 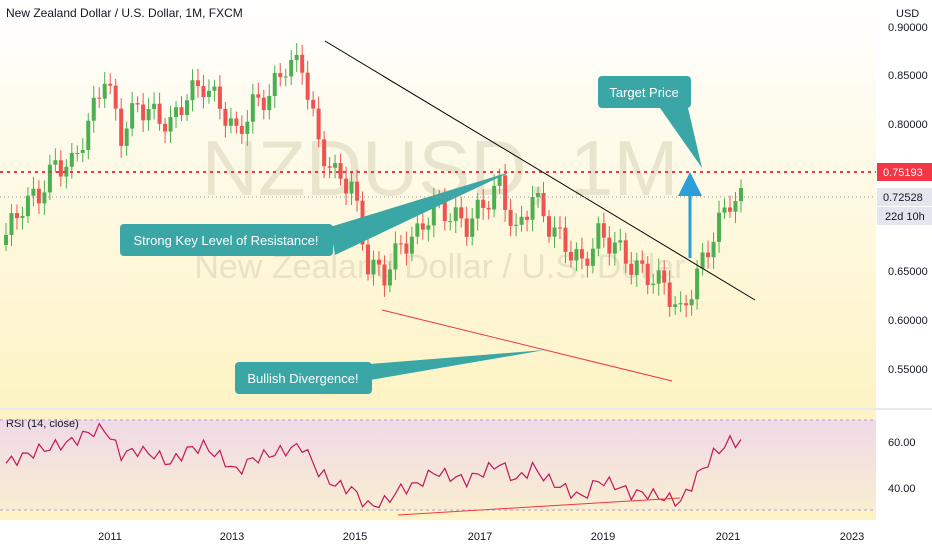 What do you see at coordinates (355, 537) in the screenshot?
I see `time-label-2015: 2015` at bounding box center [355, 537].